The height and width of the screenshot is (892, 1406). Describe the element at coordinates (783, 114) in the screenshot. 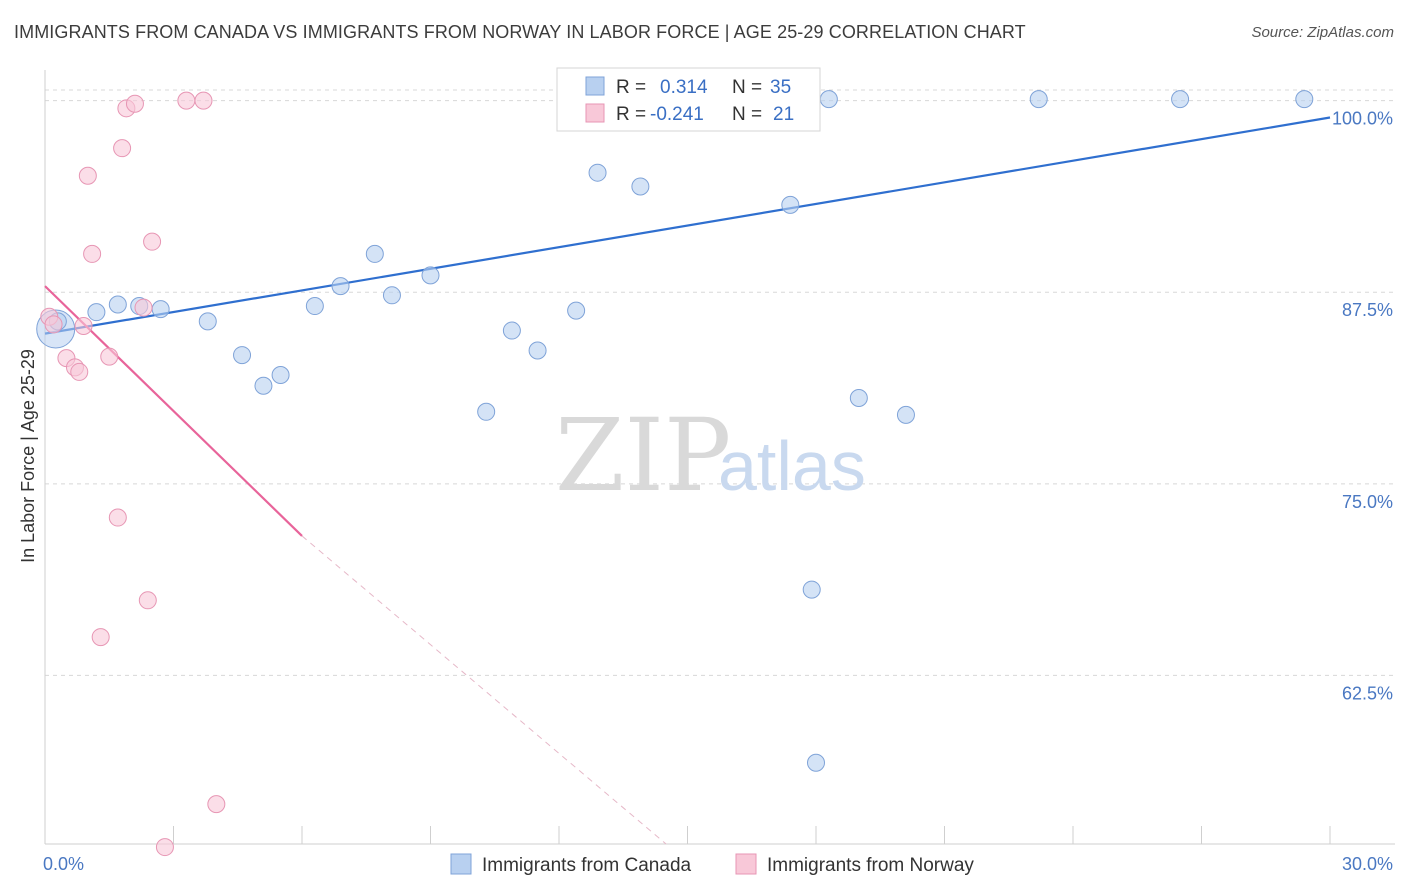

I see `stats-n-value-norway: 21` at that location.